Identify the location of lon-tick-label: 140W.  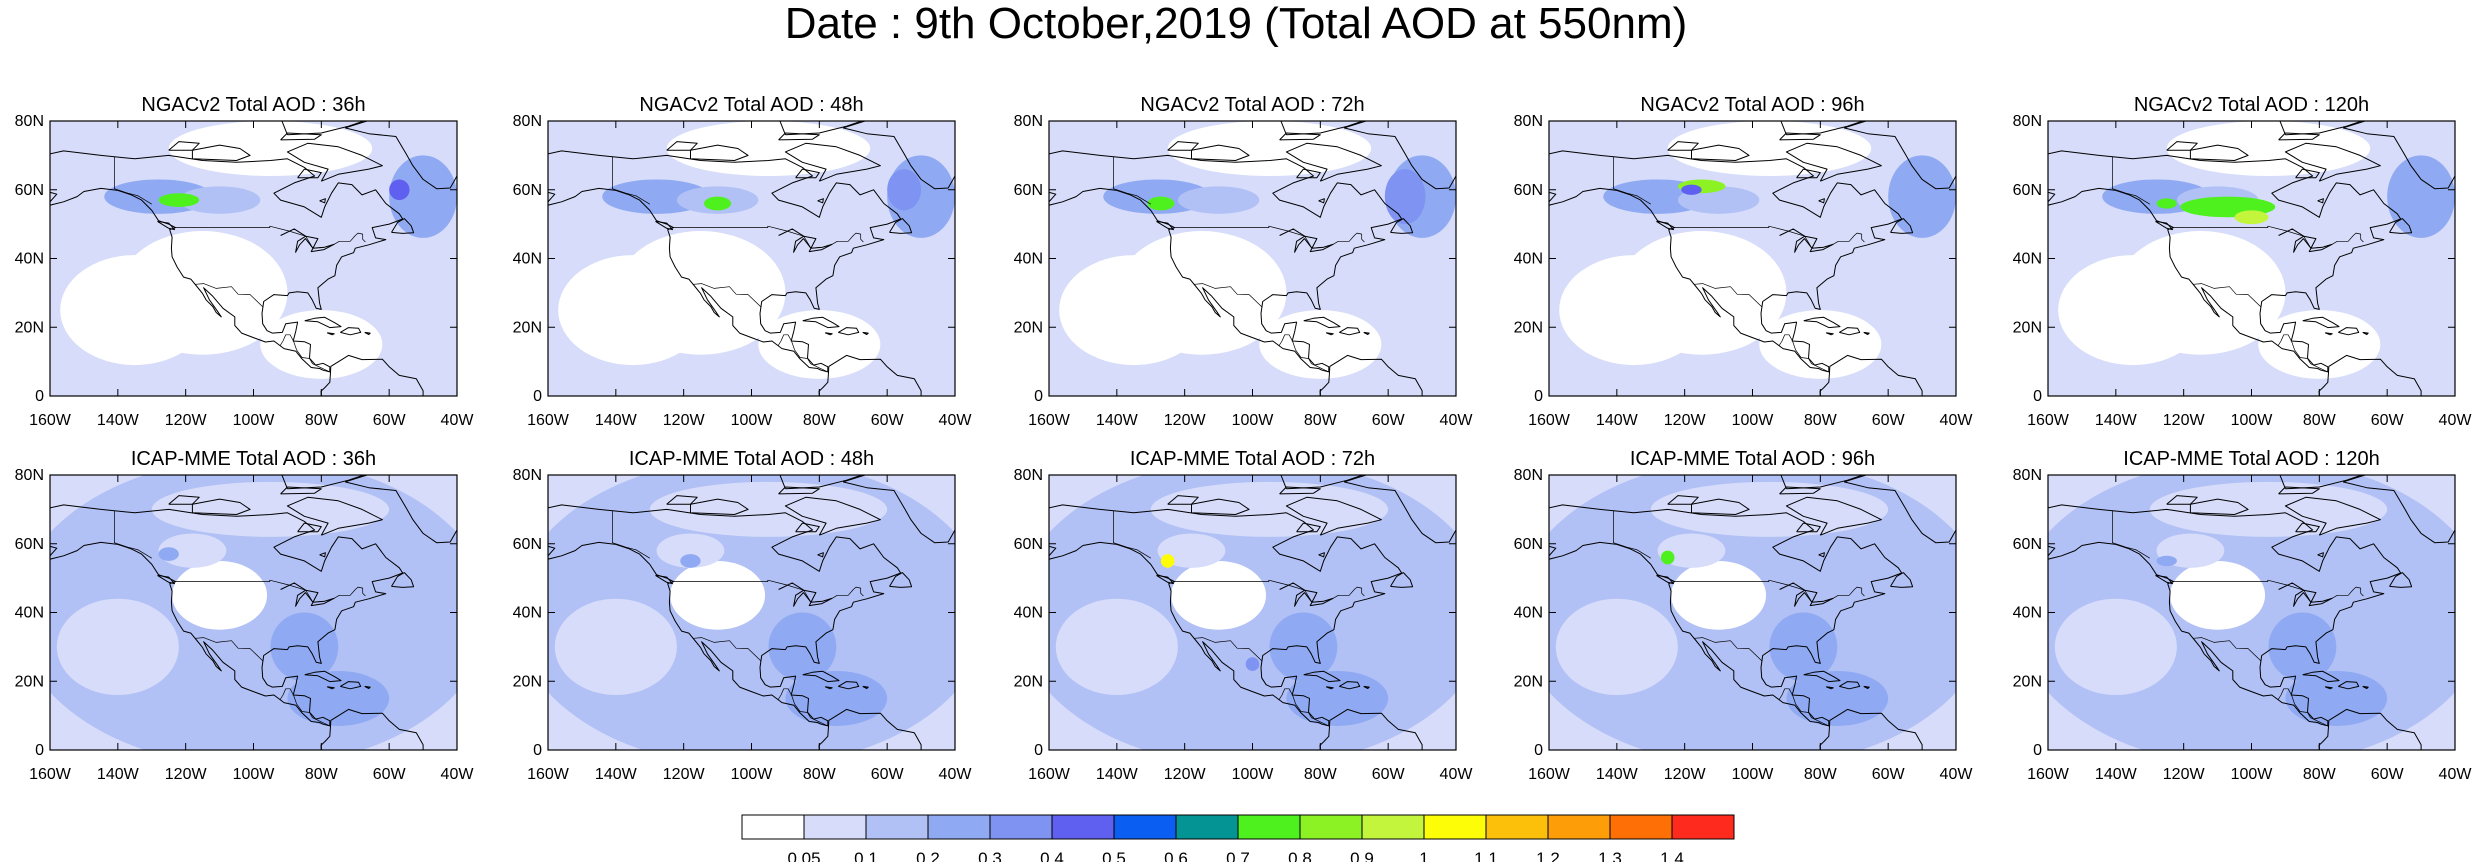
(1617, 774).